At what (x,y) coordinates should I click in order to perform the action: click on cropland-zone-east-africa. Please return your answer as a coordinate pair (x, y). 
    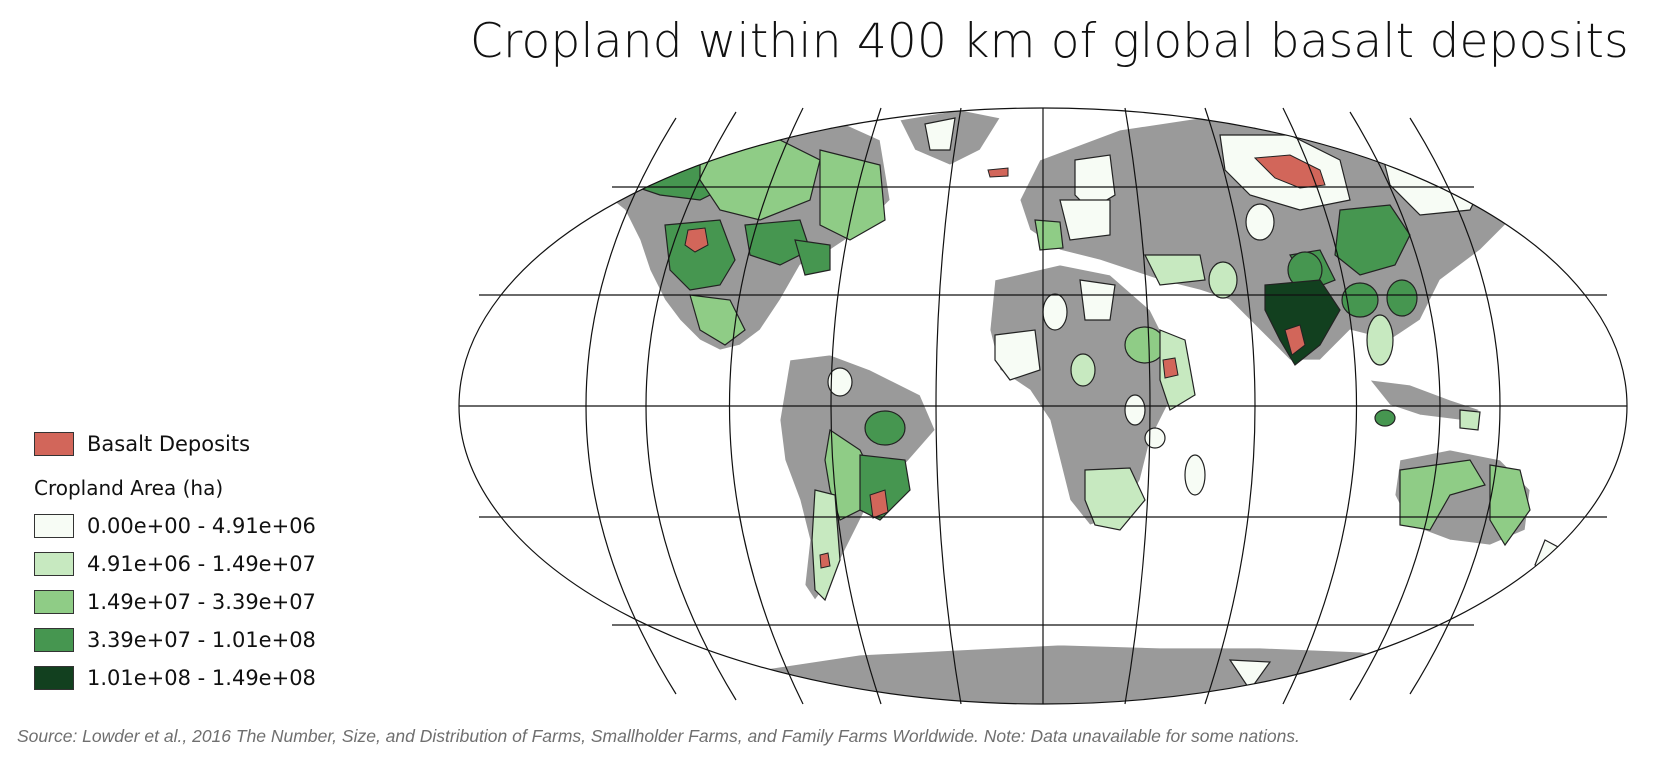
    Looking at the image, I should click on (1135, 410).